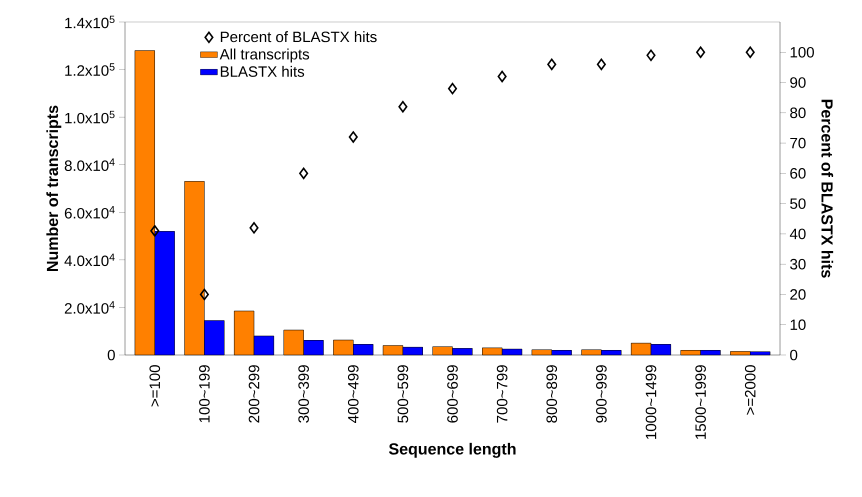 Image resolution: width=862 pixels, height=497 pixels. What do you see at coordinates (452, 450) in the screenshot?
I see `x-axis-title: Sequence length` at bounding box center [452, 450].